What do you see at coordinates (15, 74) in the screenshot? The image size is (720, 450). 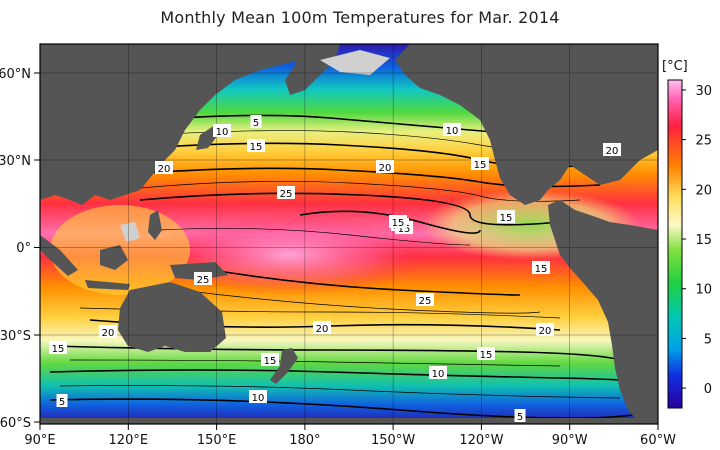 I see `y-tick-label: 60°N` at bounding box center [15, 74].